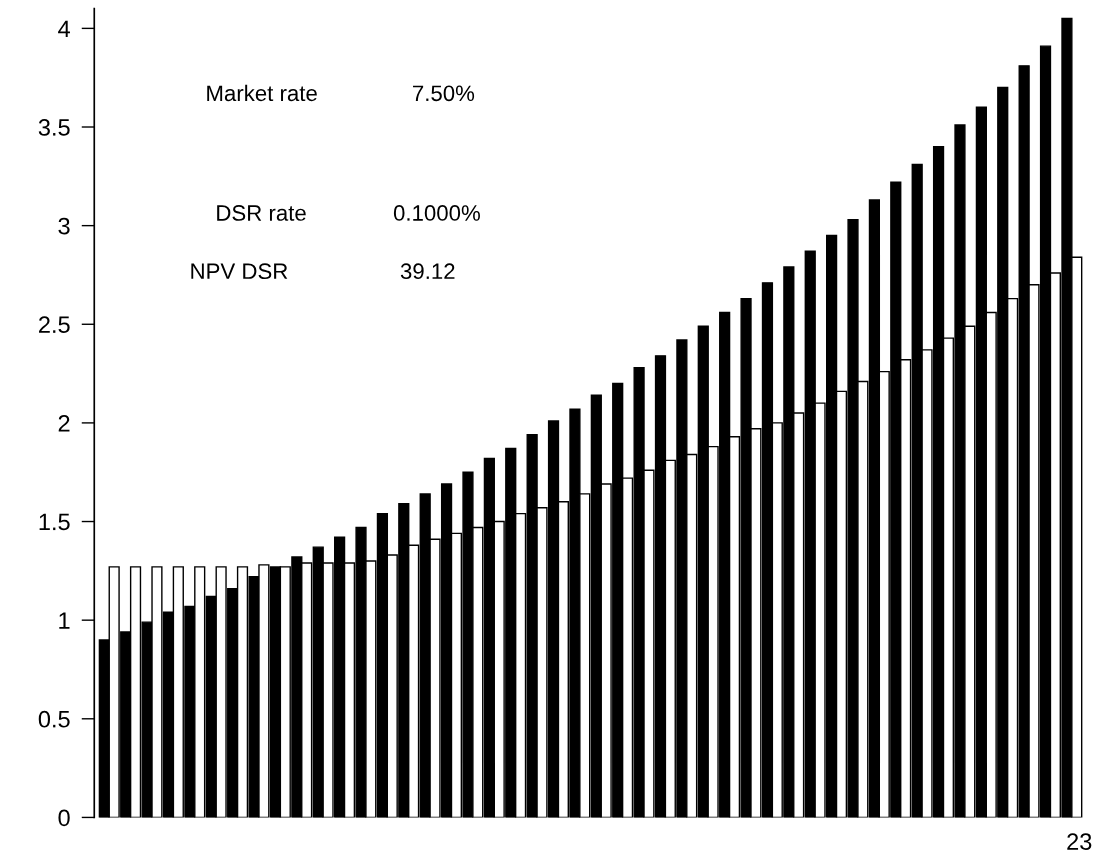  Describe the element at coordinates (444, 93) in the screenshot. I see `annotation: 7.50%` at that location.